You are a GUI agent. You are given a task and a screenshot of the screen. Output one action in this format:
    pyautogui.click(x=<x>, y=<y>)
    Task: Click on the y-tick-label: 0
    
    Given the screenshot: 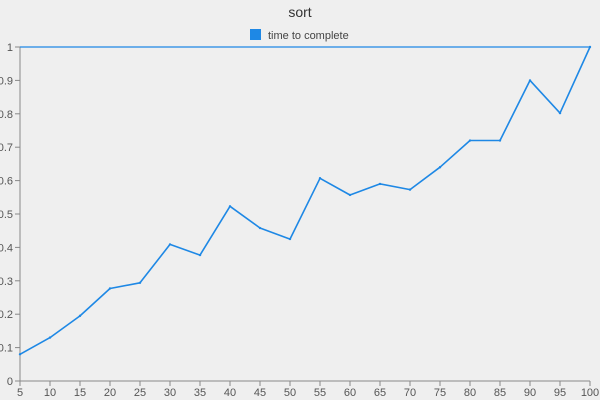 What is the action you would take?
    pyautogui.click(x=10, y=382)
    